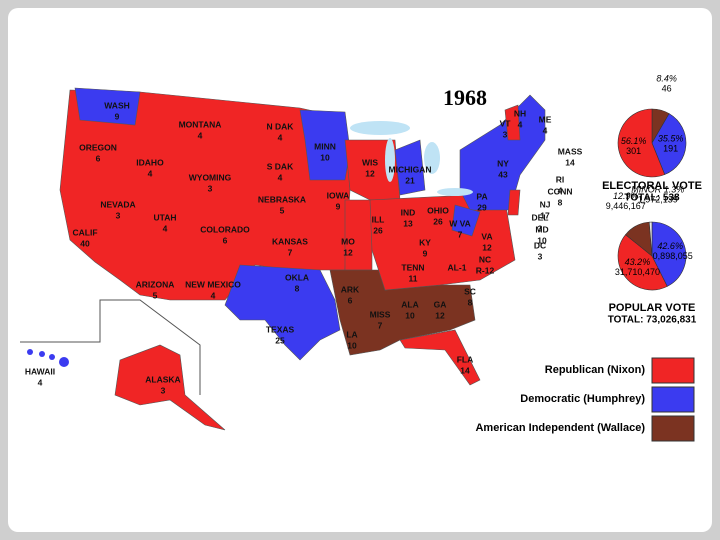 This screenshot has width=720, height=540. I want to click on state-name: VT, so click(506, 123).